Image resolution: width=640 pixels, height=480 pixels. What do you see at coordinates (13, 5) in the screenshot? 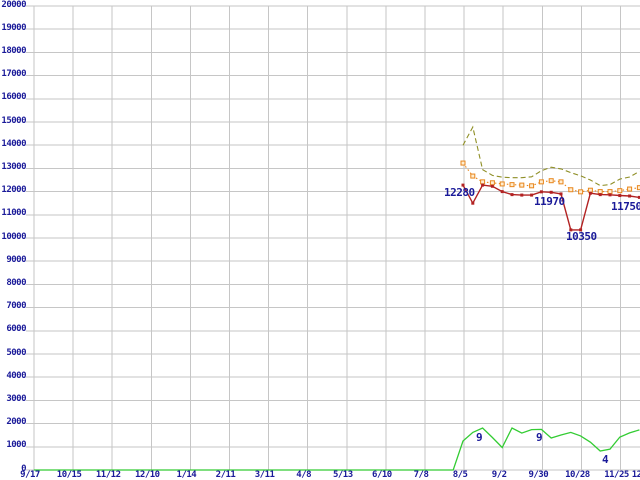
I see `y-tick-label: 20000` at bounding box center [13, 5].